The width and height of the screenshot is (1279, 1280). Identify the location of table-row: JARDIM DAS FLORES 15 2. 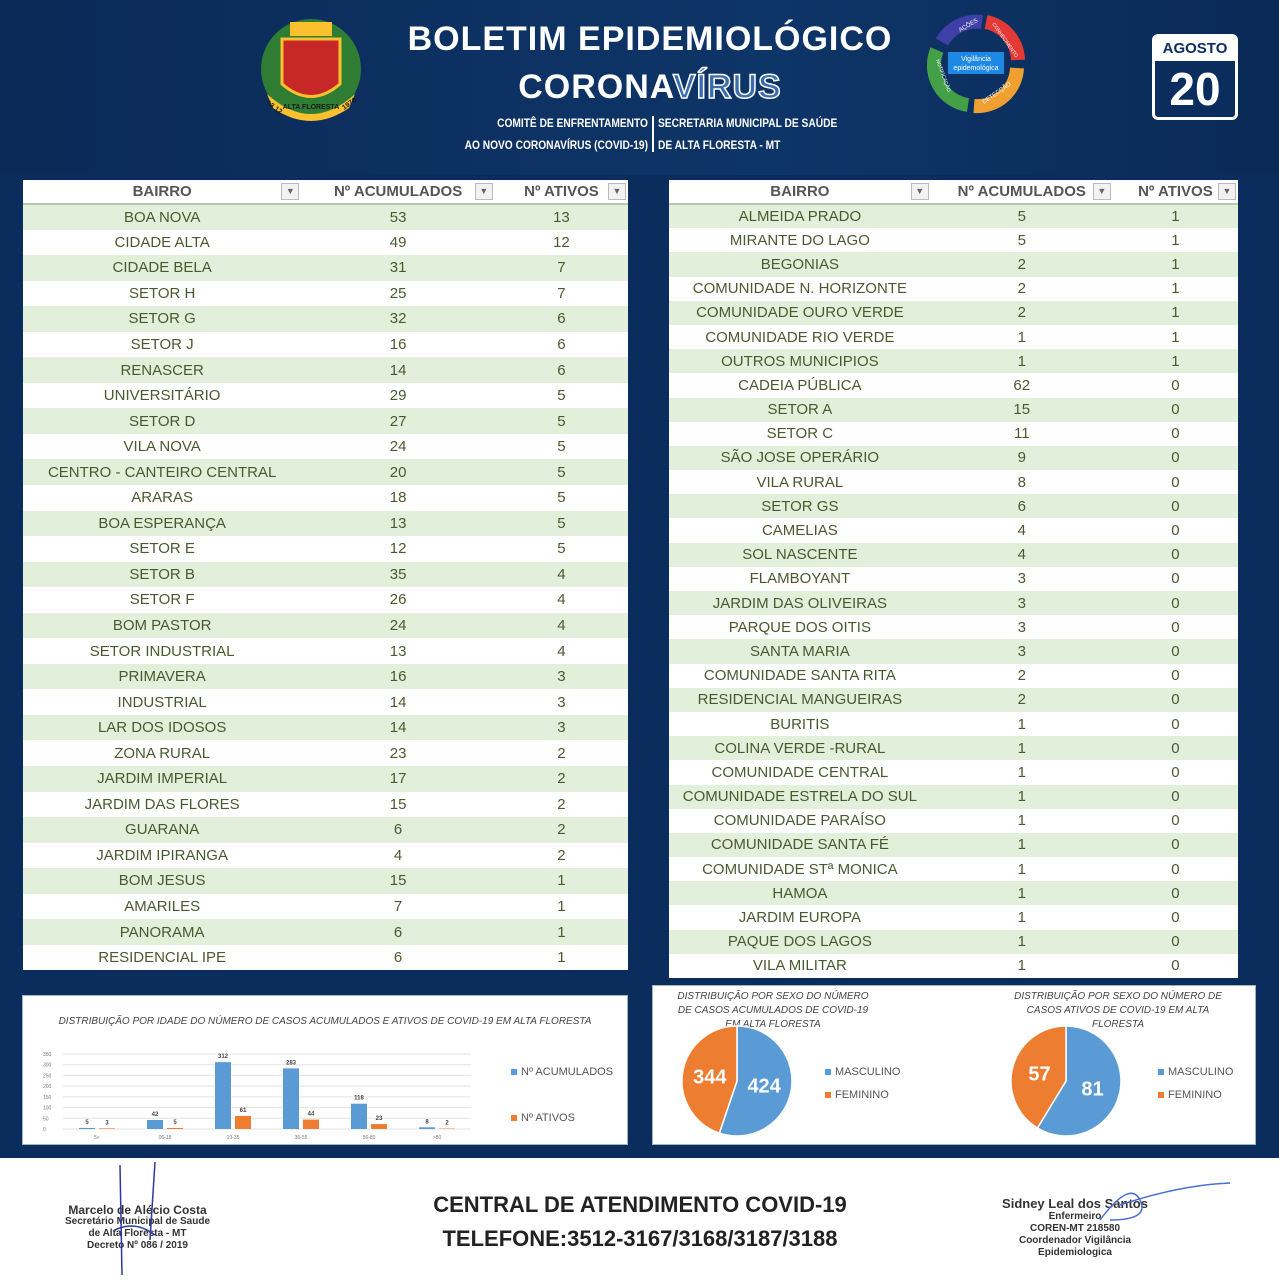
(325, 805).